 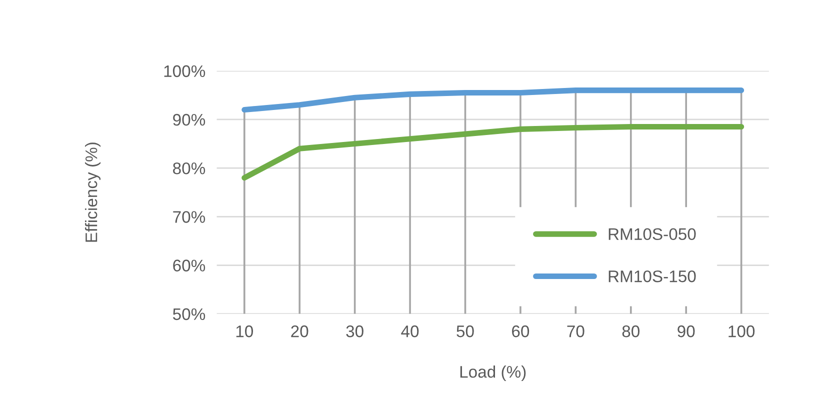 What do you see at coordinates (652, 234) in the screenshot?
I see `legend-label: RM10S-050` at bounding box center [652, 234].